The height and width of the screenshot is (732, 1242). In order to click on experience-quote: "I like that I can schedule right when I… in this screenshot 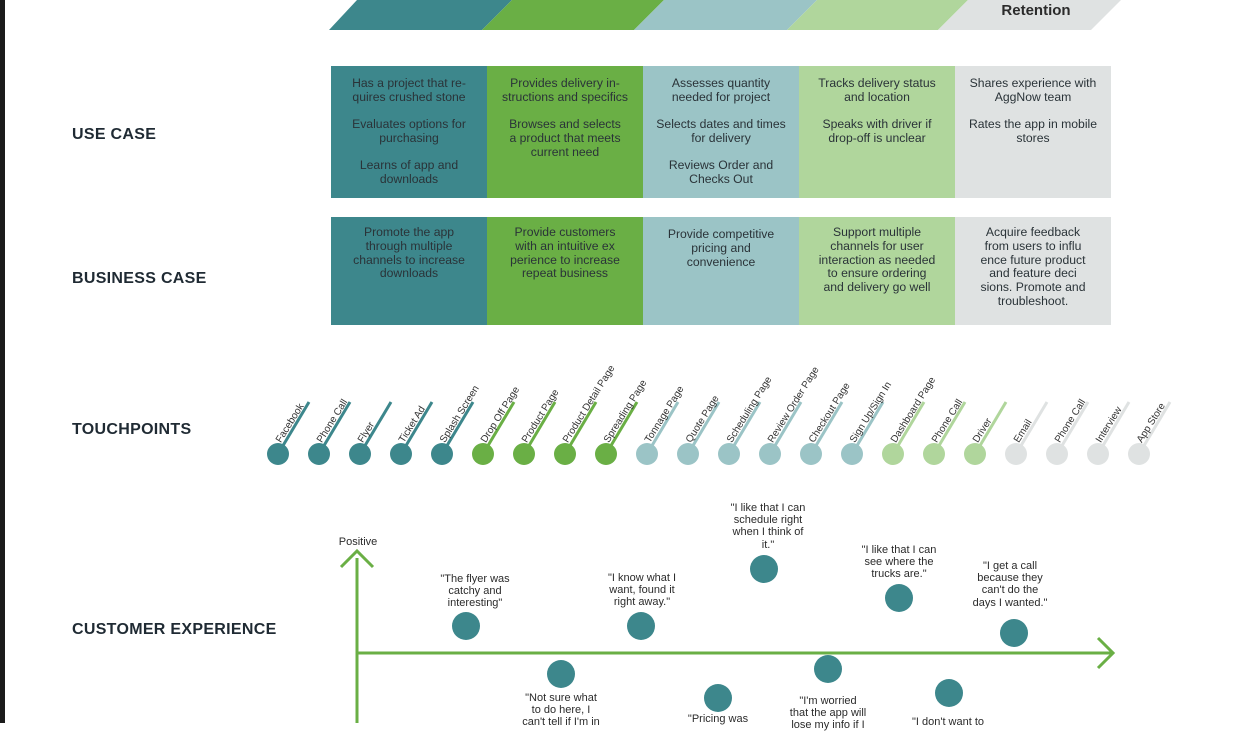, I will do `click(768, 526)`.